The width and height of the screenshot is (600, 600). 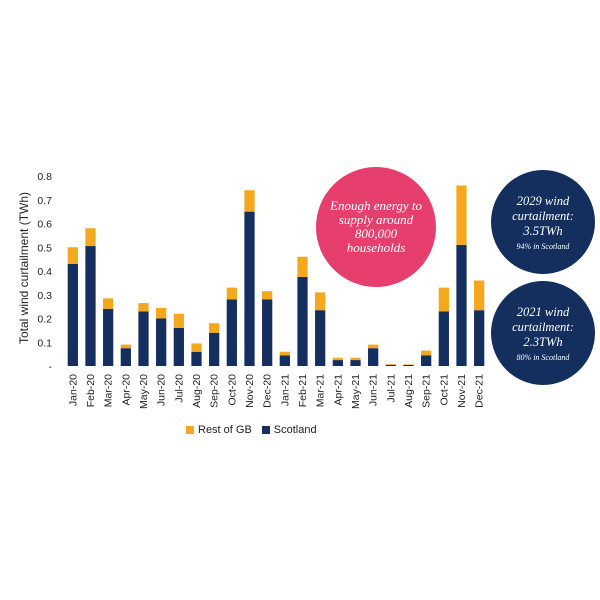 I want to click on y-tick-label: 0.4, so click(x=44, y=272).